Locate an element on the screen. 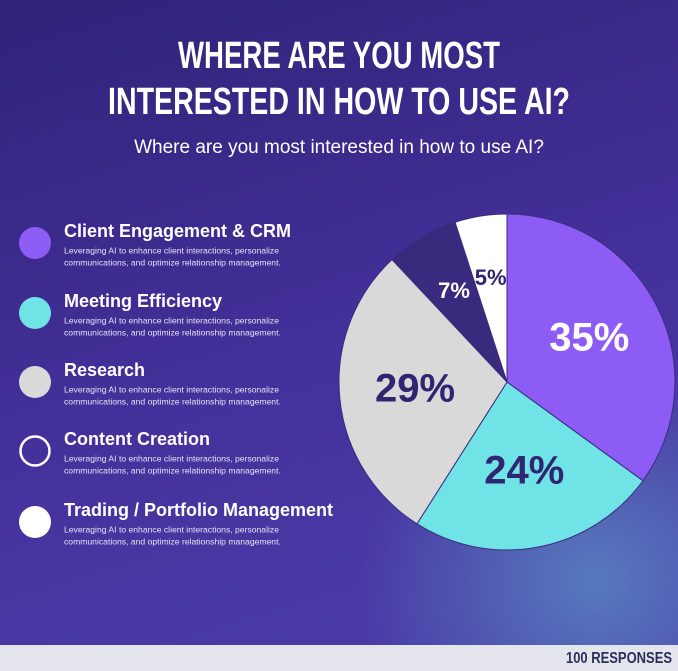  slice-label: 7% is located at coordinates (454, 290).